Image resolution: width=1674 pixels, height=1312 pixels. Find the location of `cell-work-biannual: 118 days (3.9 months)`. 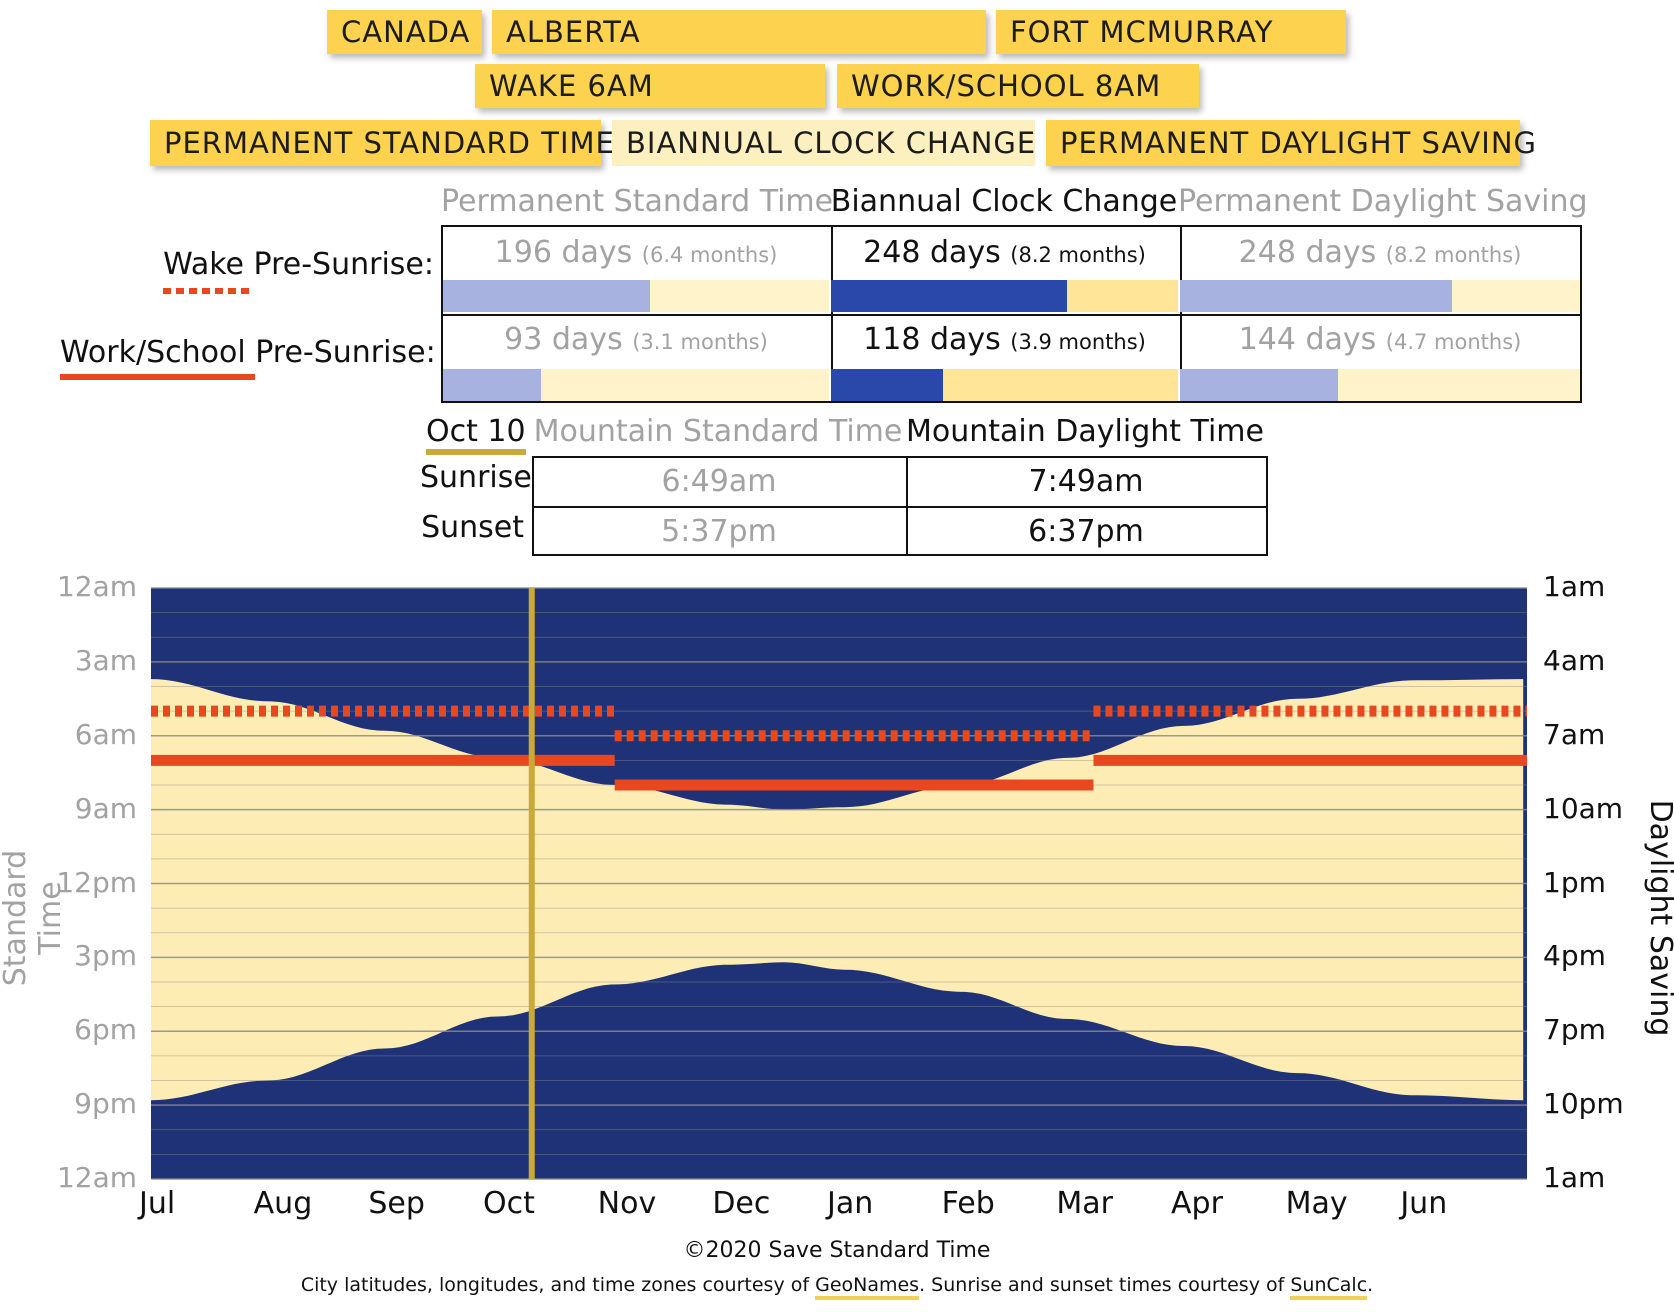

cell-work-biannual: 118 days (3.9 months) is located at coordinates (1004, 357).